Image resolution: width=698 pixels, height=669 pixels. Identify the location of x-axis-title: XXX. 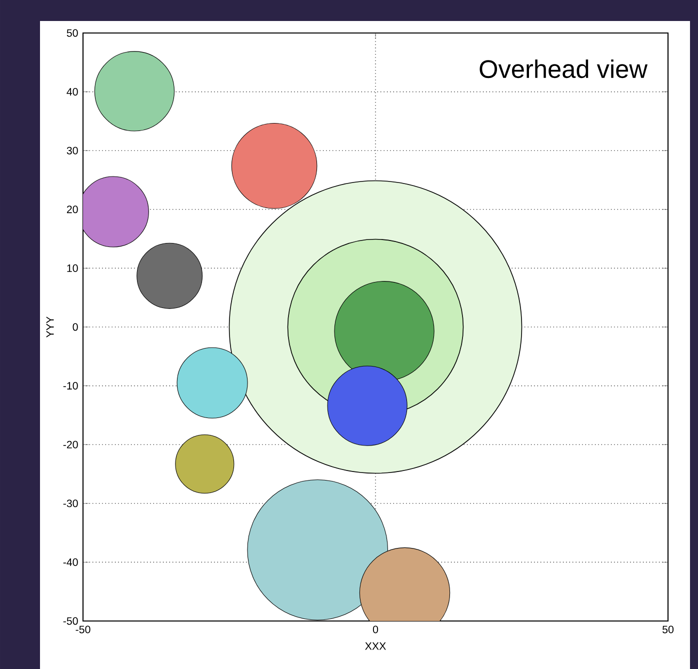
(375, 646).